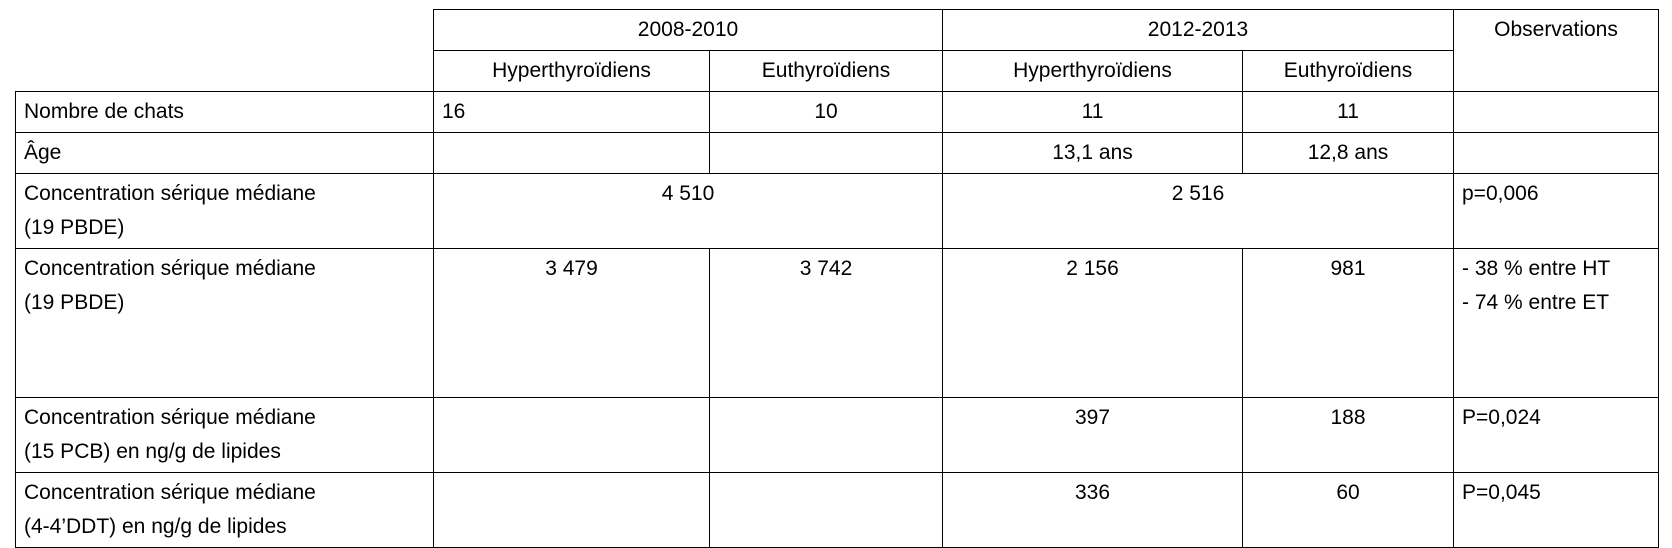 The height and width of the screenshot is (548, 1672). What do you see at coordinates (1556, 510) in the screenshot?
I see `observation: P=0,045` at bounding box center [1556, 510].